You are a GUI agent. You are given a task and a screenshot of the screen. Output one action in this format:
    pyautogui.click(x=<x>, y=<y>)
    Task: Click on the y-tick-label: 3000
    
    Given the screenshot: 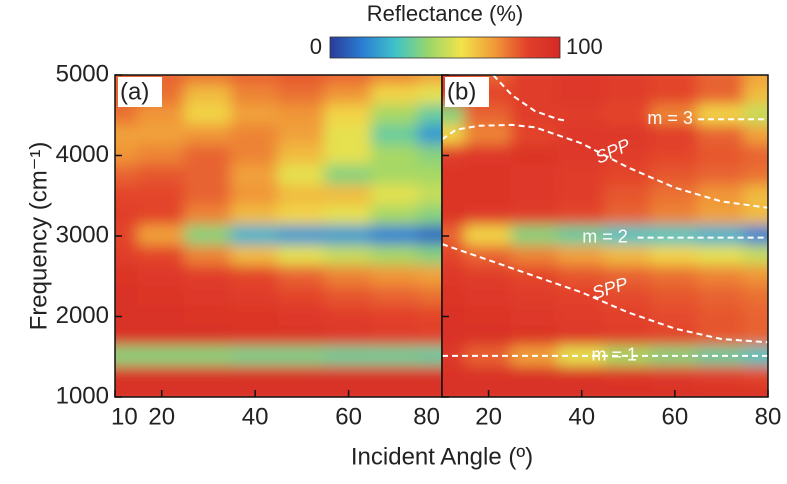 What is the action you would take?
    pyautogui.click(x=82, y=234)
    